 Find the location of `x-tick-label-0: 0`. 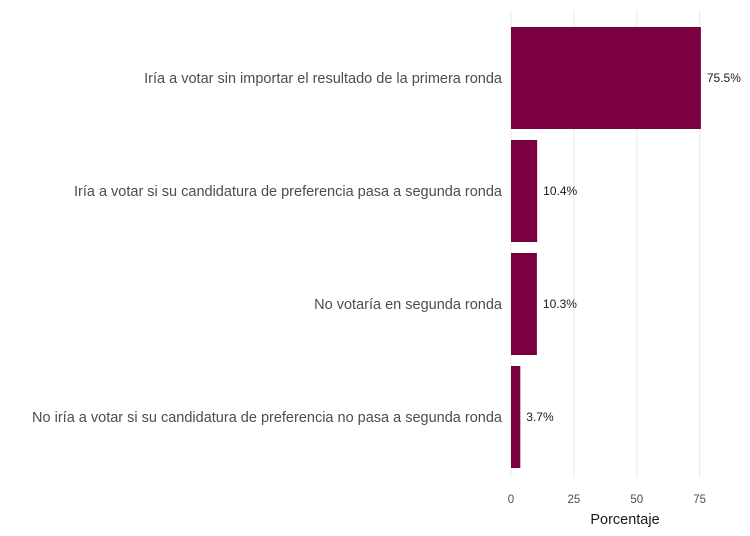

x-tick-label-0: 0 is located at coordinates (511, 500).